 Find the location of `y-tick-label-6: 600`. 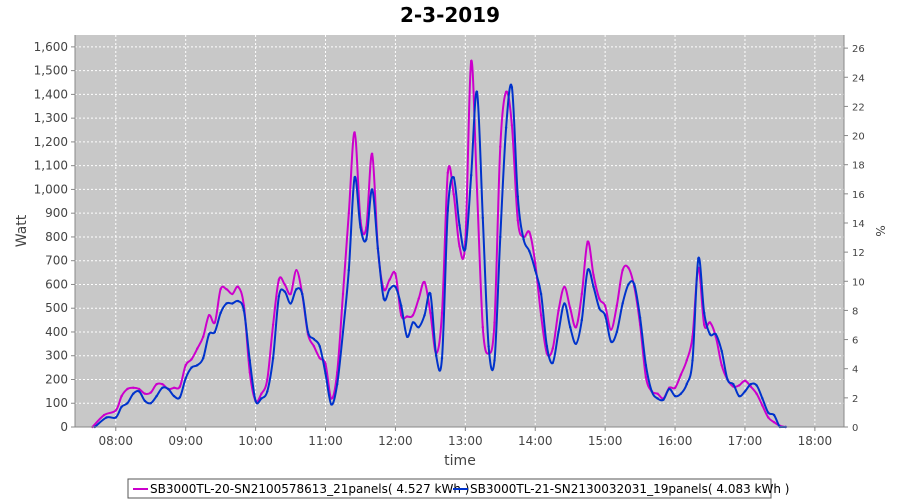

y-tick-label-6: 600 is located at coordinates (56, 284).